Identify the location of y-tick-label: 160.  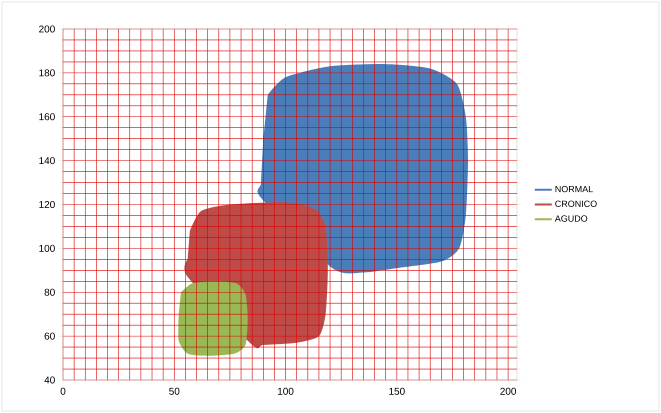
(47, 116).